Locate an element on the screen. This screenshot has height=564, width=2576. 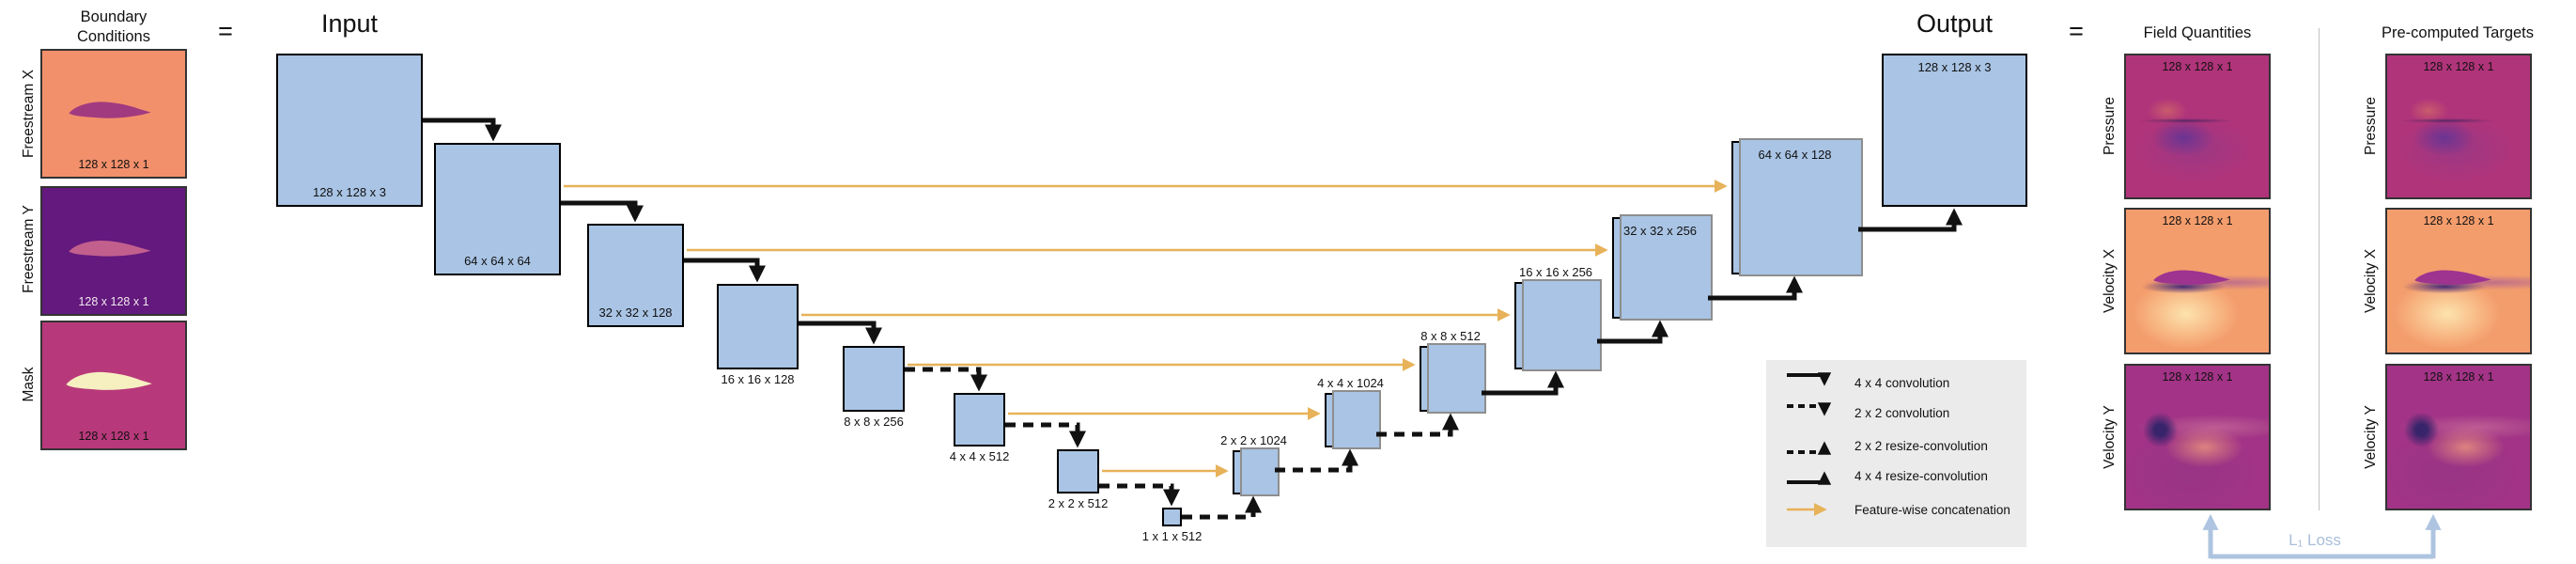
output-title: Output is located at coordinates (1955, 23).